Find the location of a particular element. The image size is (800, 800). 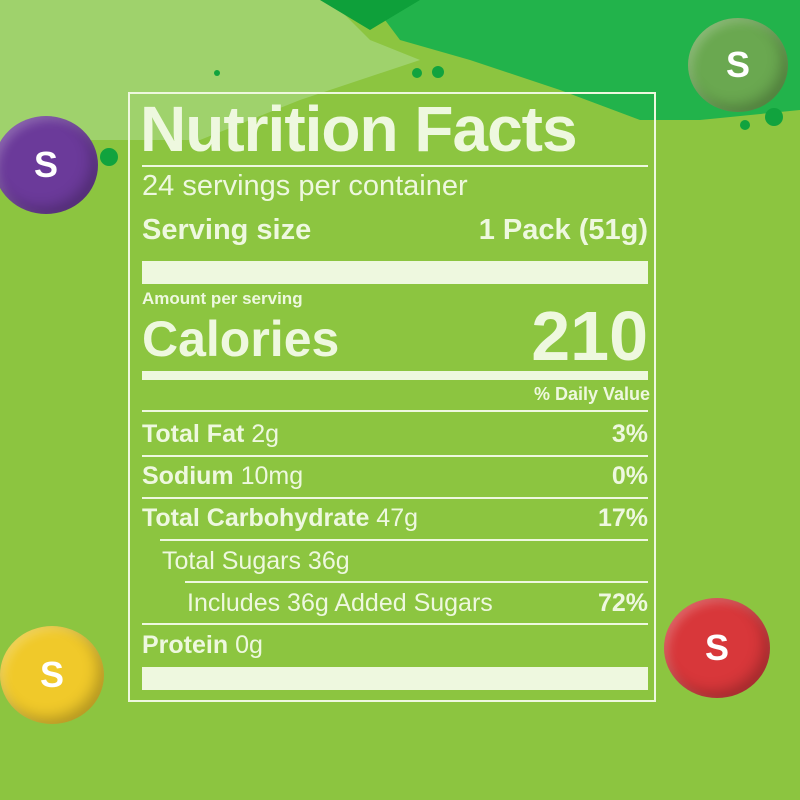

row-total-fat: Total Fat 2g is located at coordinates (210, 434).